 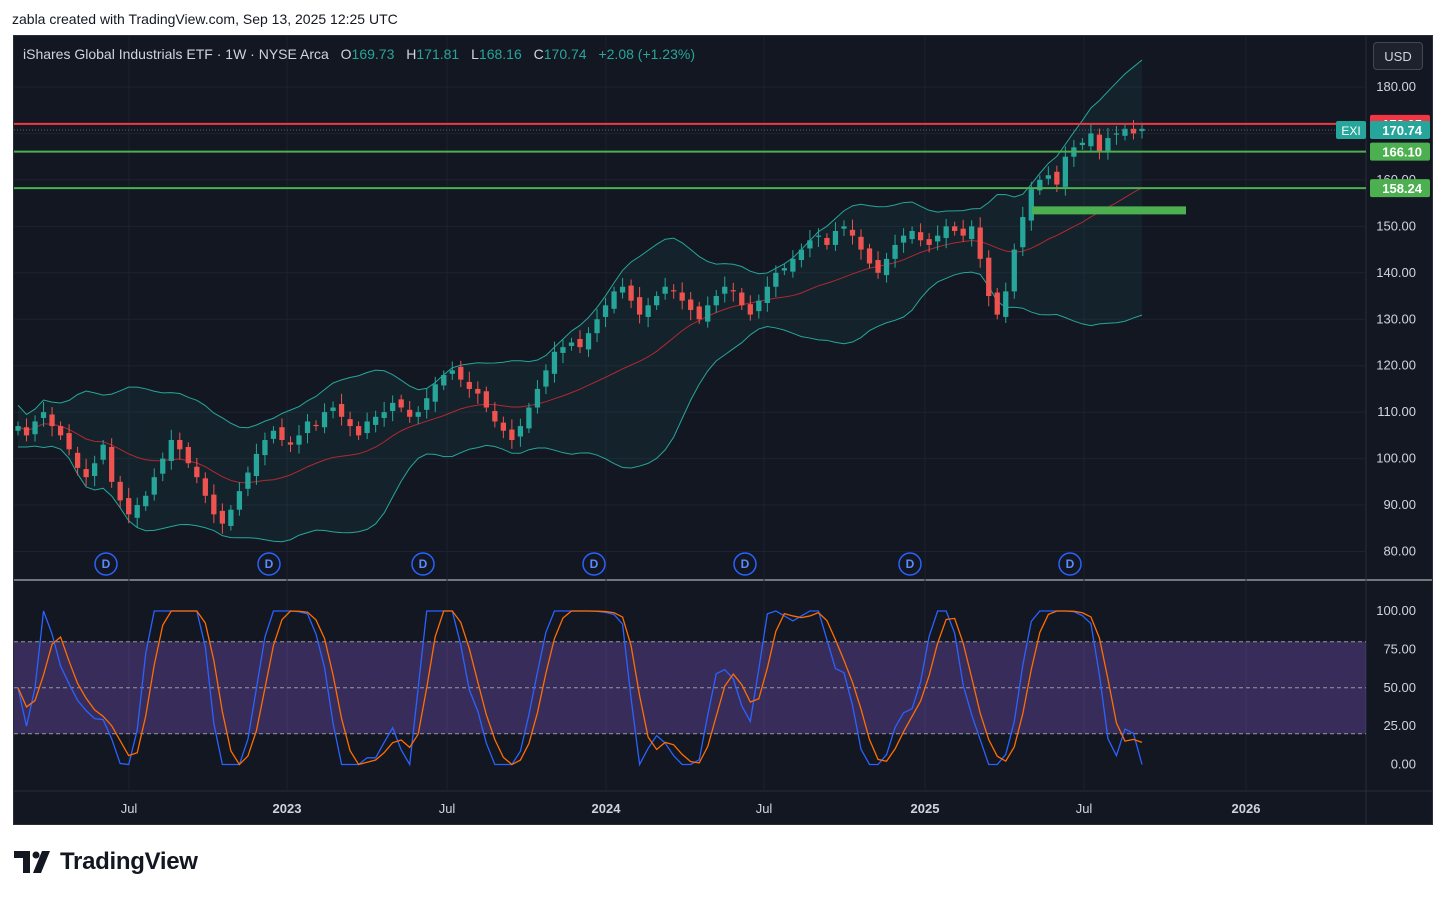 What do you see at coordinates (1398, 56) in the screenshot?
I see `currency-button: USD` at bounding box center [1398, 56].